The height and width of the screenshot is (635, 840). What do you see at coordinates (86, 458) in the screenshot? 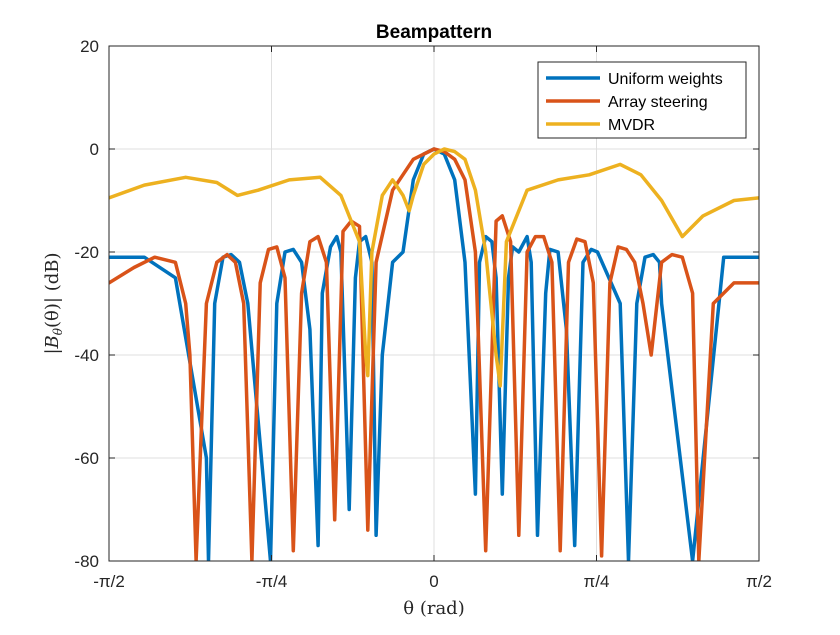
I see `y-tick-label: -60` at bounding box center [86, 458].